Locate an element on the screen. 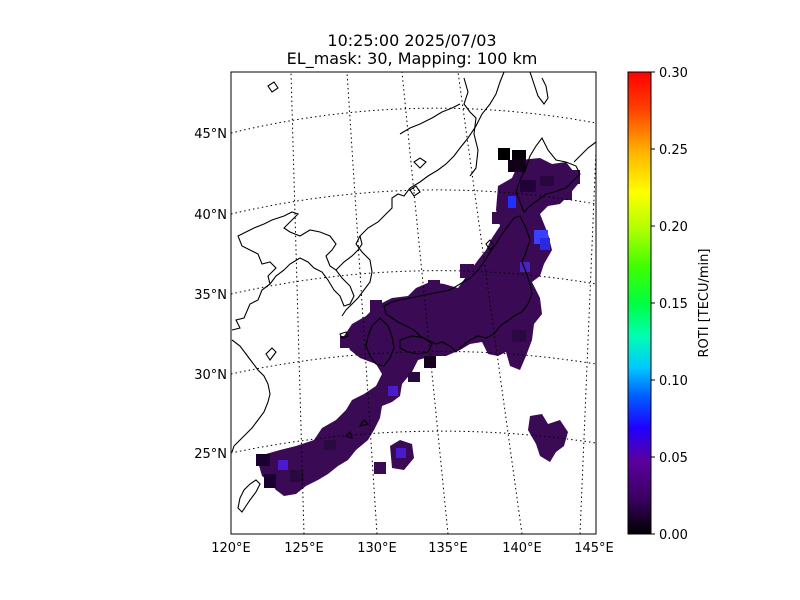  latitude-labels: 45°N 40°N 35°N 30°N 25°N is located at coordinates (210, 294).